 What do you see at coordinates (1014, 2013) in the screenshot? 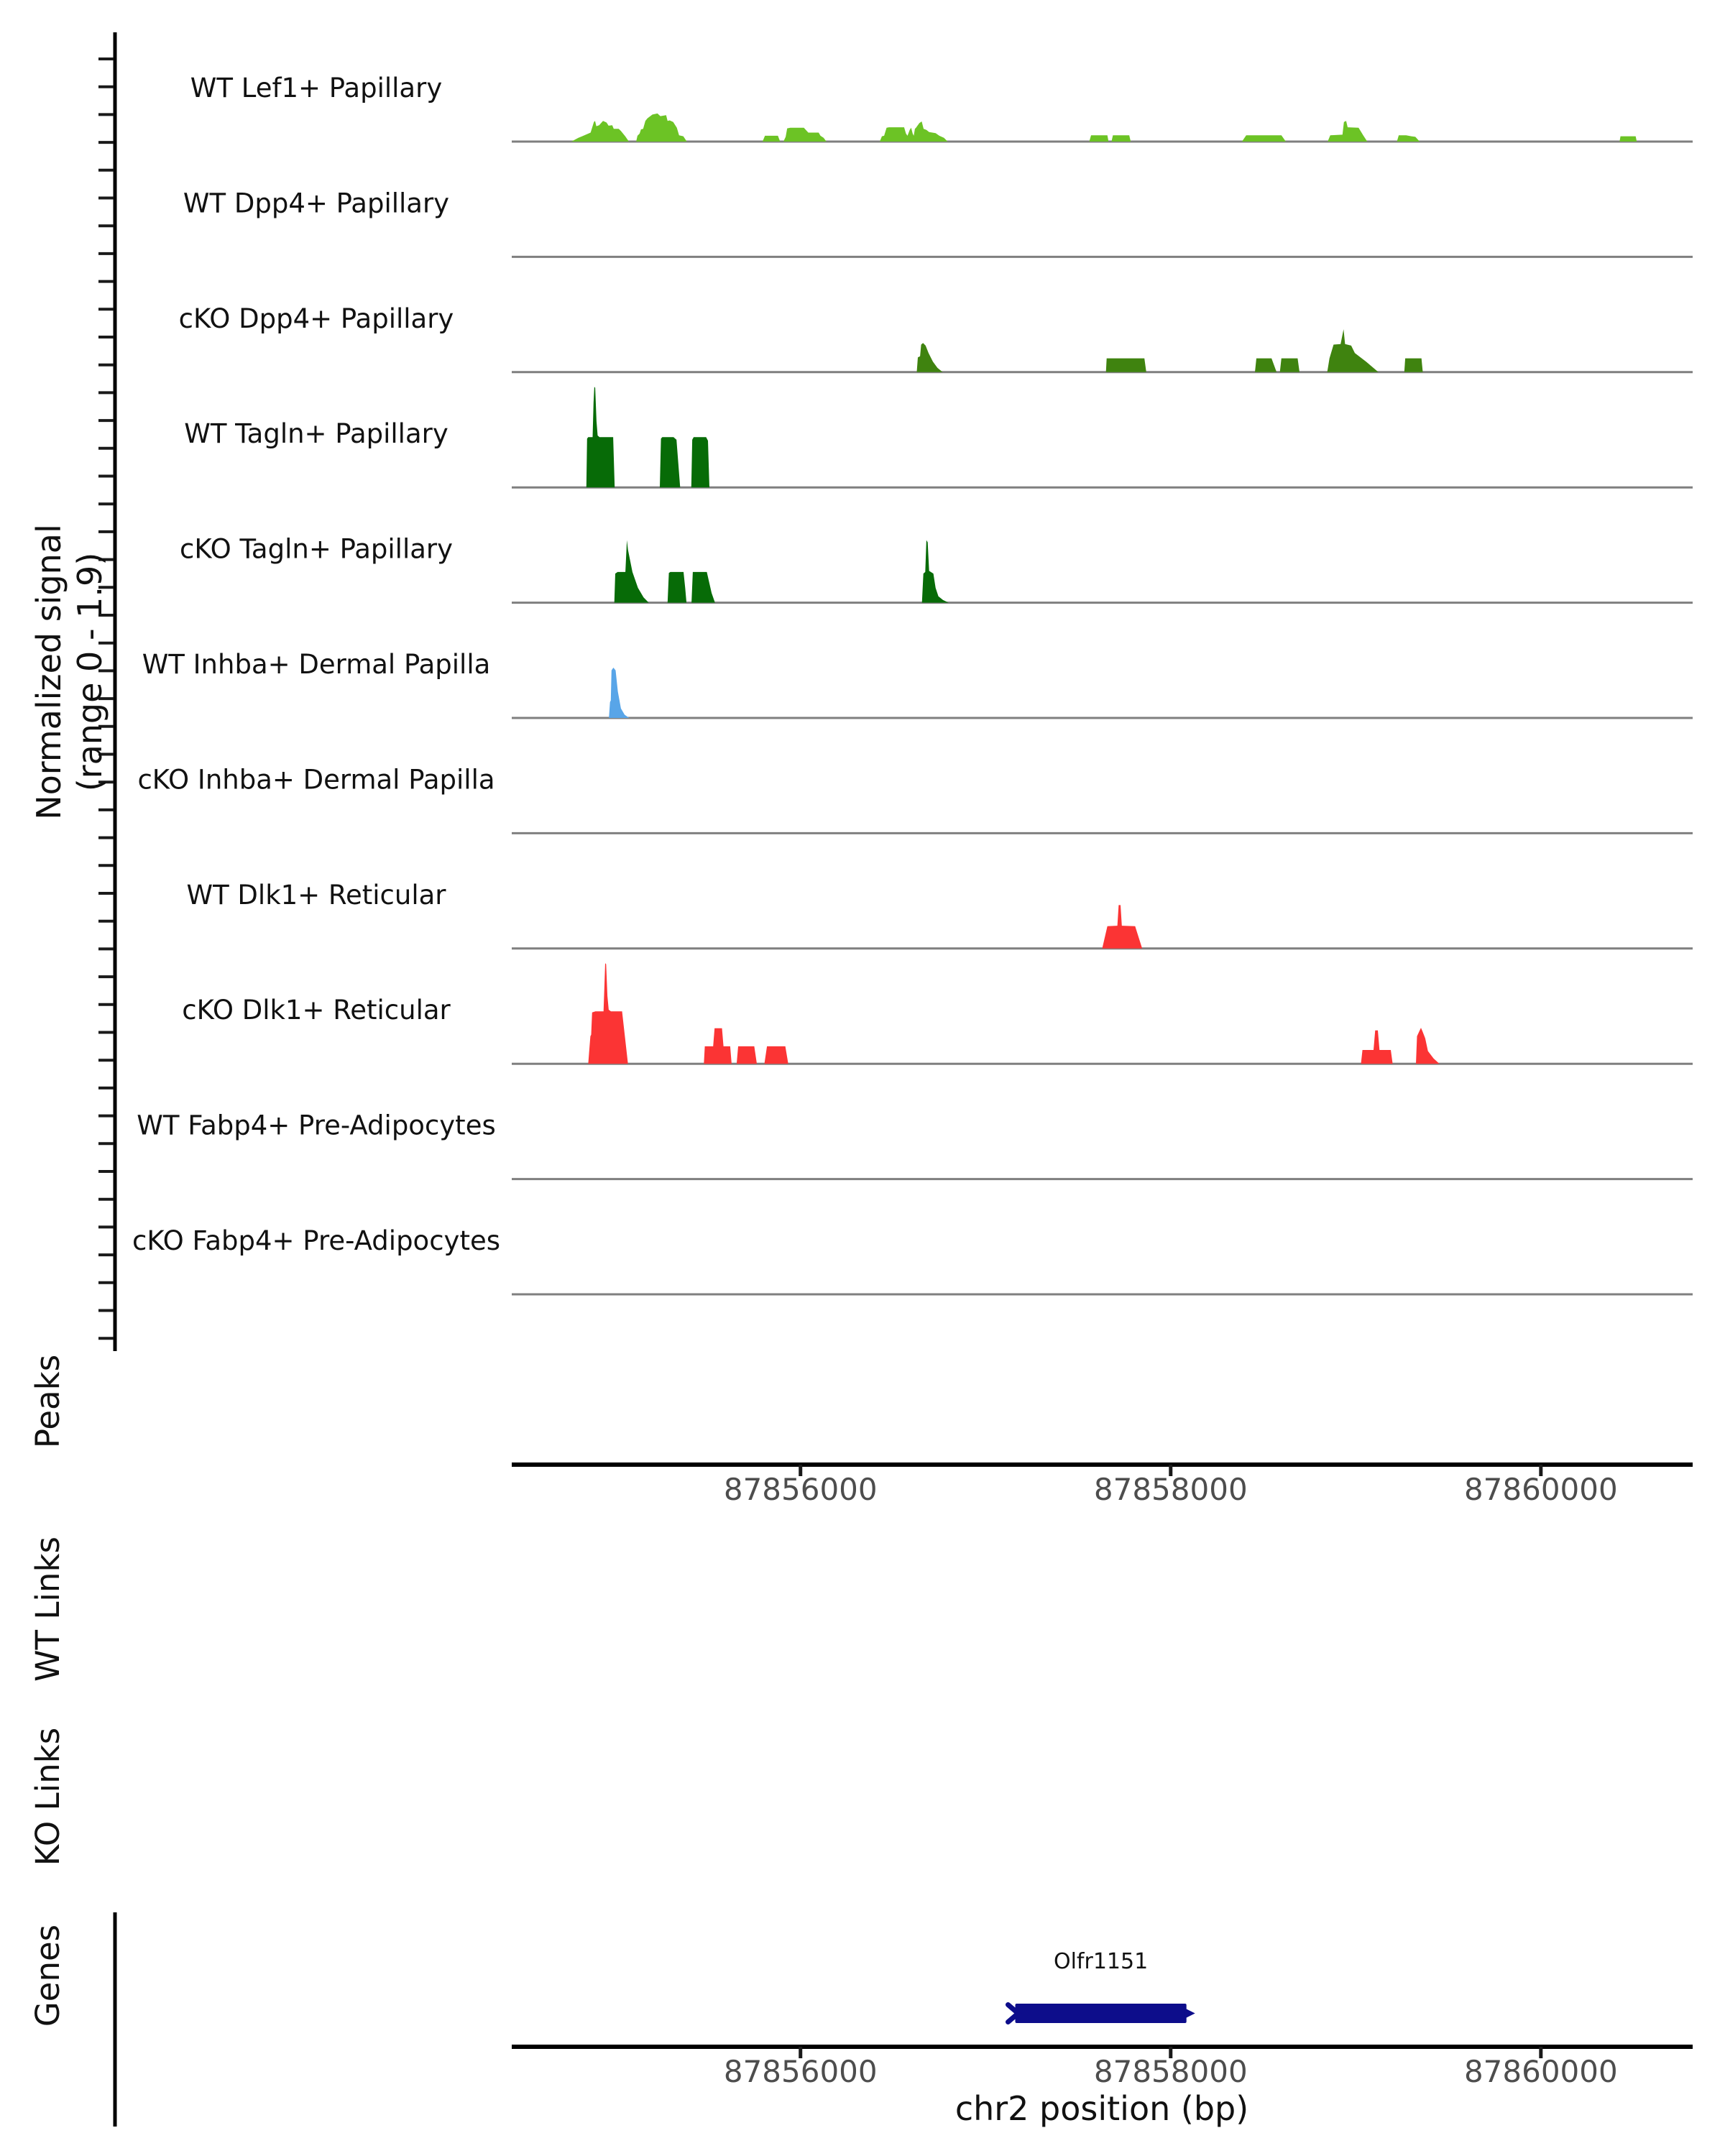
I see `gene-strand-chevron-icon` at bounding box center [1014, 2013].